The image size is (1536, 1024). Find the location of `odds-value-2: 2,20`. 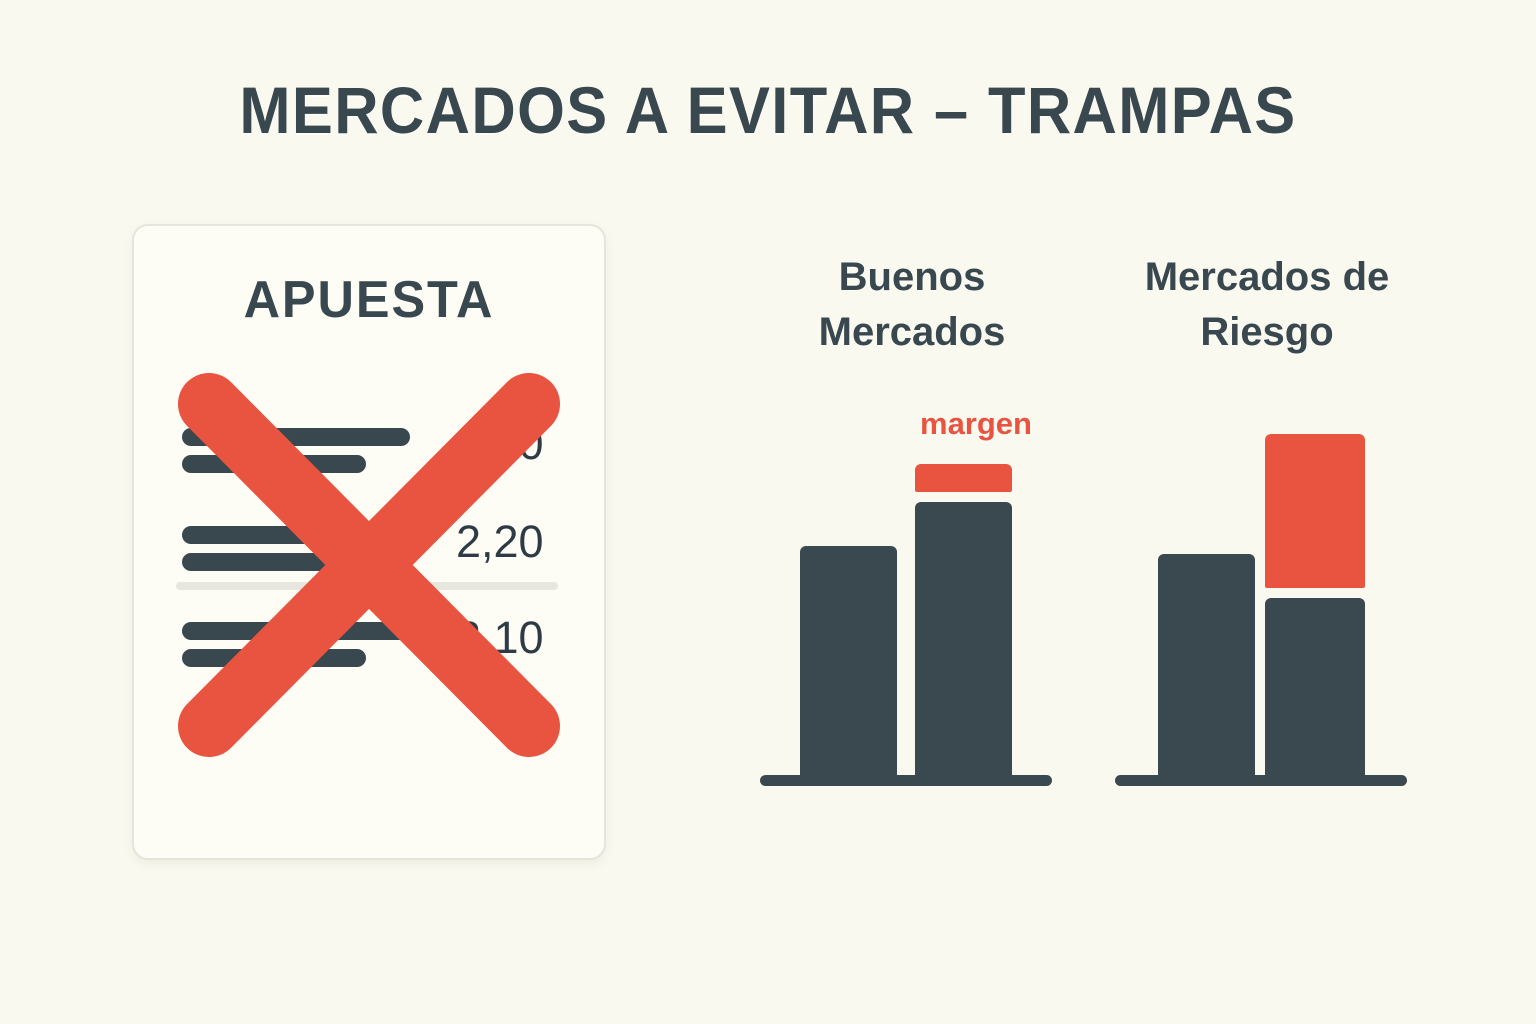

odds-value-2: 2,20 is located at coordinates (500, 541).